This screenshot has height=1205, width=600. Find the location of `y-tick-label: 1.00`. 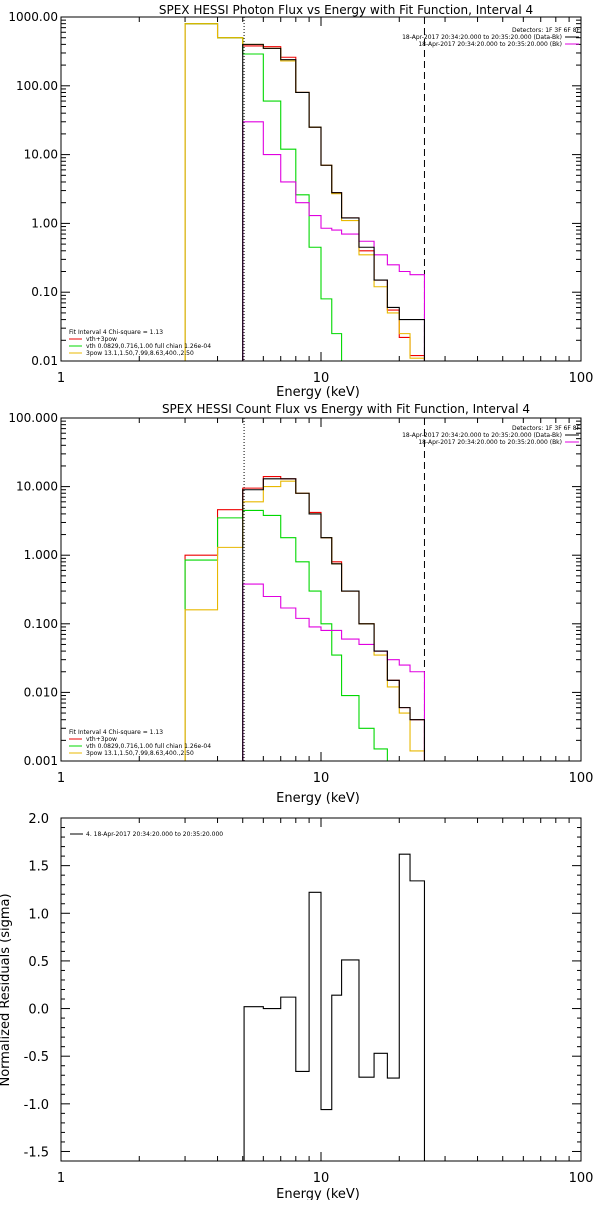

y-tick-label: 1.00 is located at coordinates (44, 223).